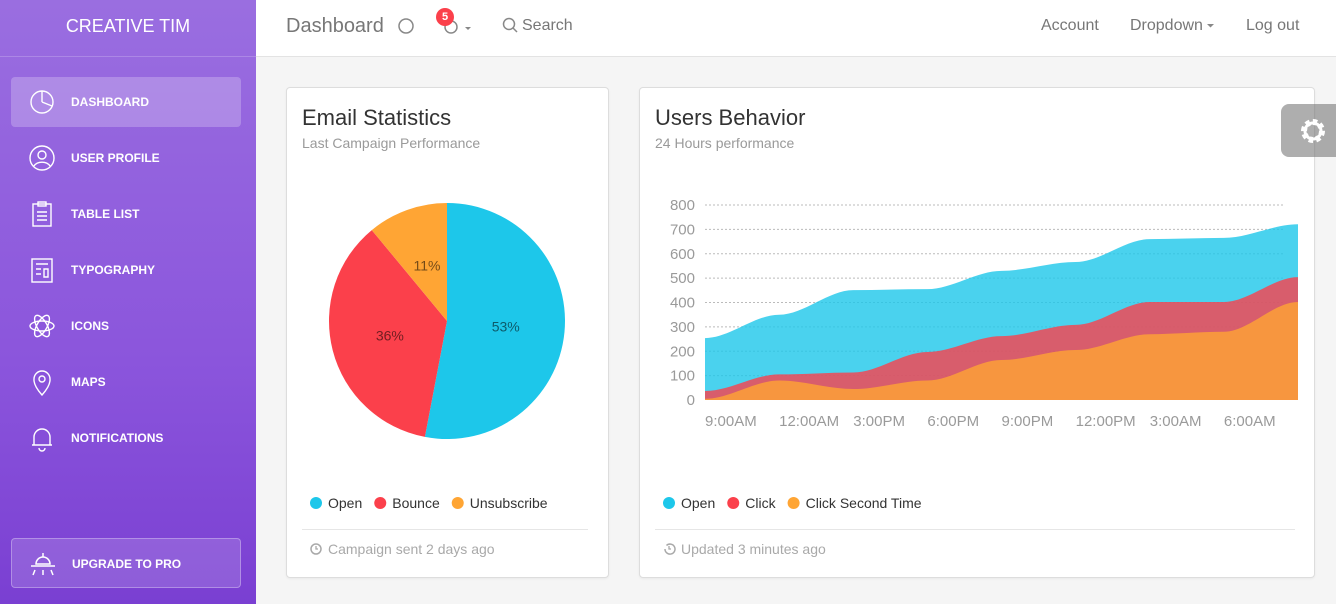 The image size is (1336, 604). Describe the element at coordinates (547, 25) in the screenshot. I see `search-link: Search` at that location.